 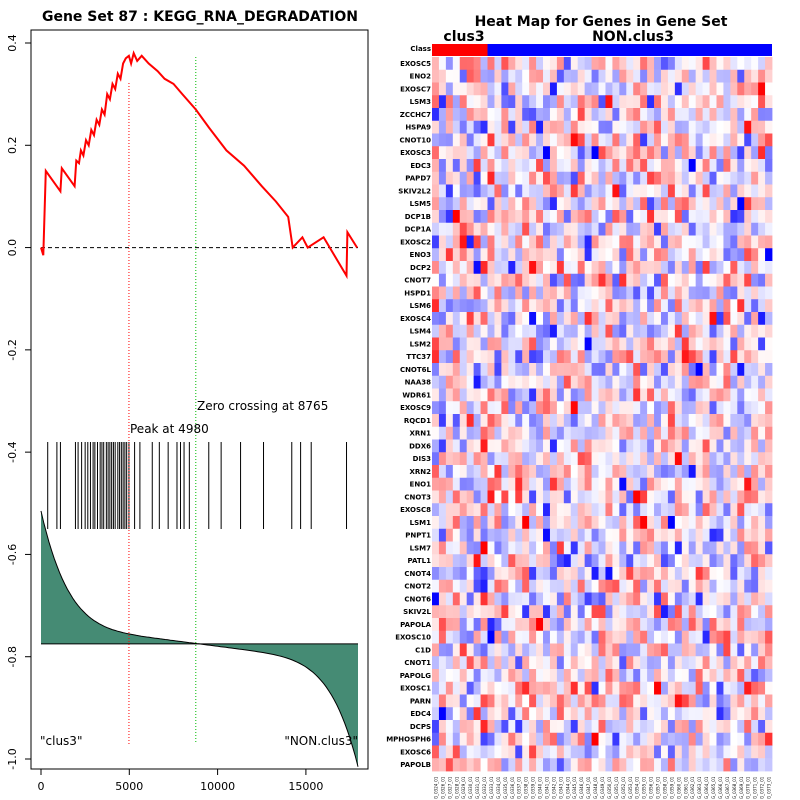 What do you see at coordinates (546, 787) in the screenshot?
I see `sample-label: G_0341_01` at bounding box center [546, 787].